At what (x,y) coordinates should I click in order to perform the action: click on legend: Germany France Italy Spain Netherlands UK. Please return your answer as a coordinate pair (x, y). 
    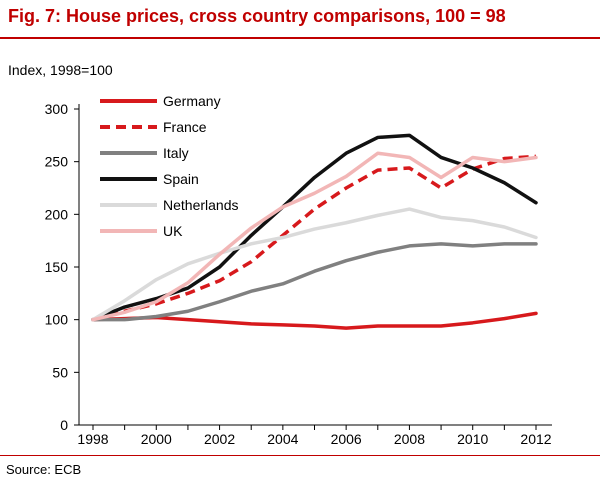
    Looking at the image, I should click on (169, 166).